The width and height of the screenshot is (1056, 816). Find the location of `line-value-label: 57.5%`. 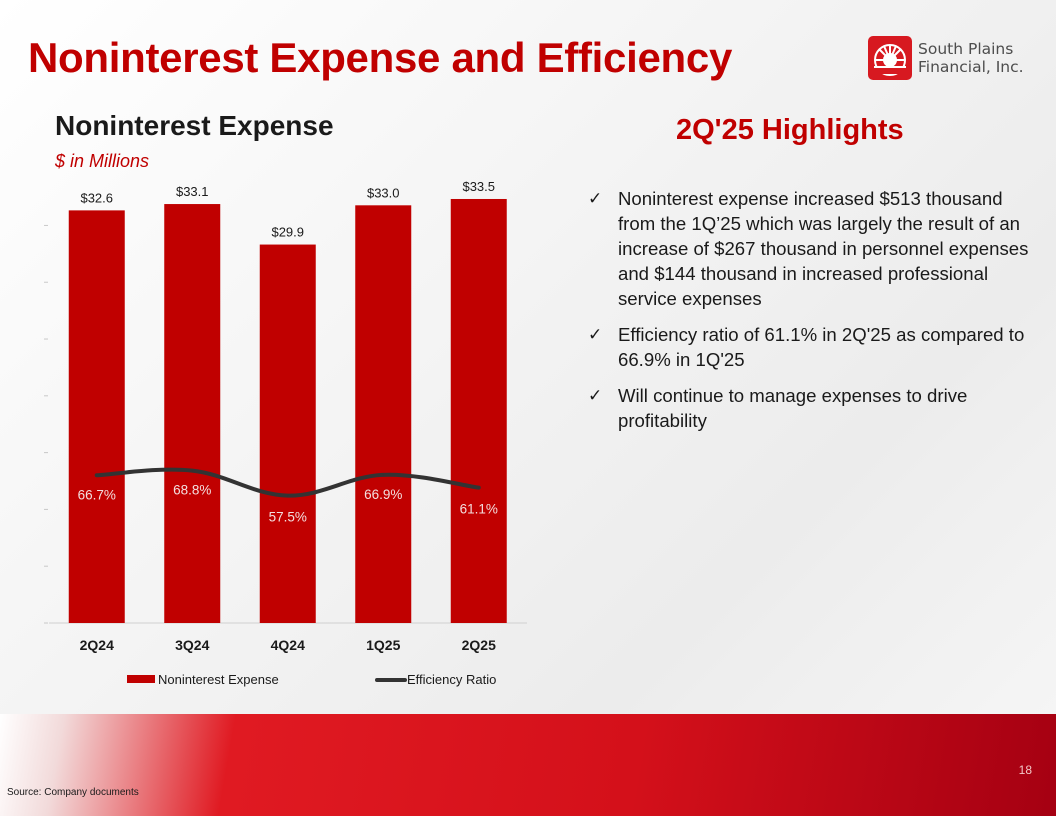

line-value-label: 57.5% is located at coordinates (288, 517).